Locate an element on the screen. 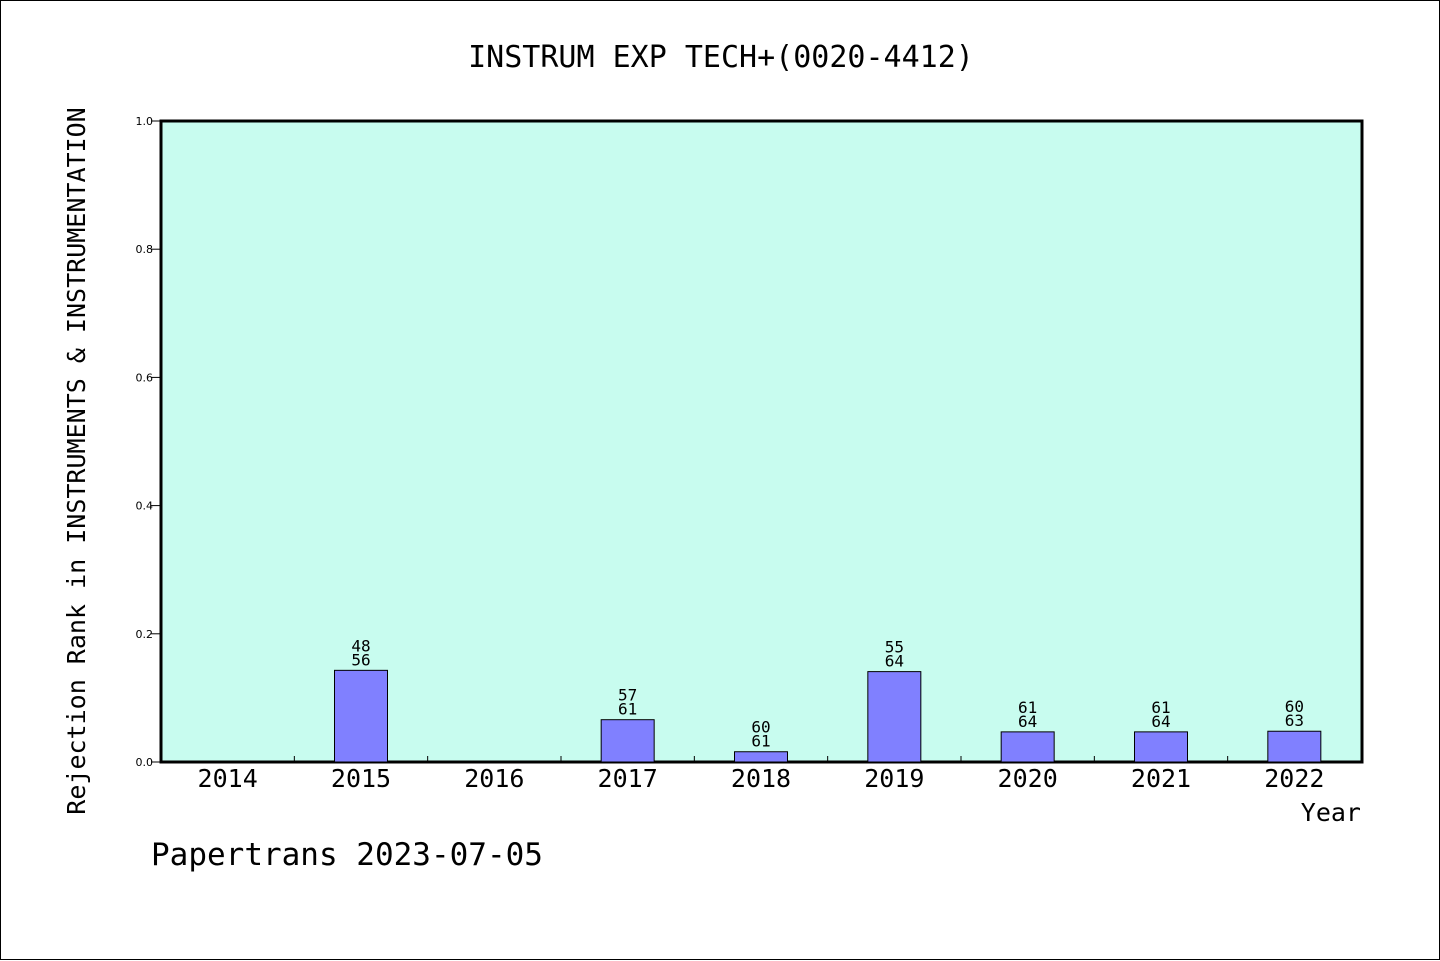  x-axis: 2014 2015 2016 2017 2018 2019 2020 2021 2022 is located at coordinates (761, 774).